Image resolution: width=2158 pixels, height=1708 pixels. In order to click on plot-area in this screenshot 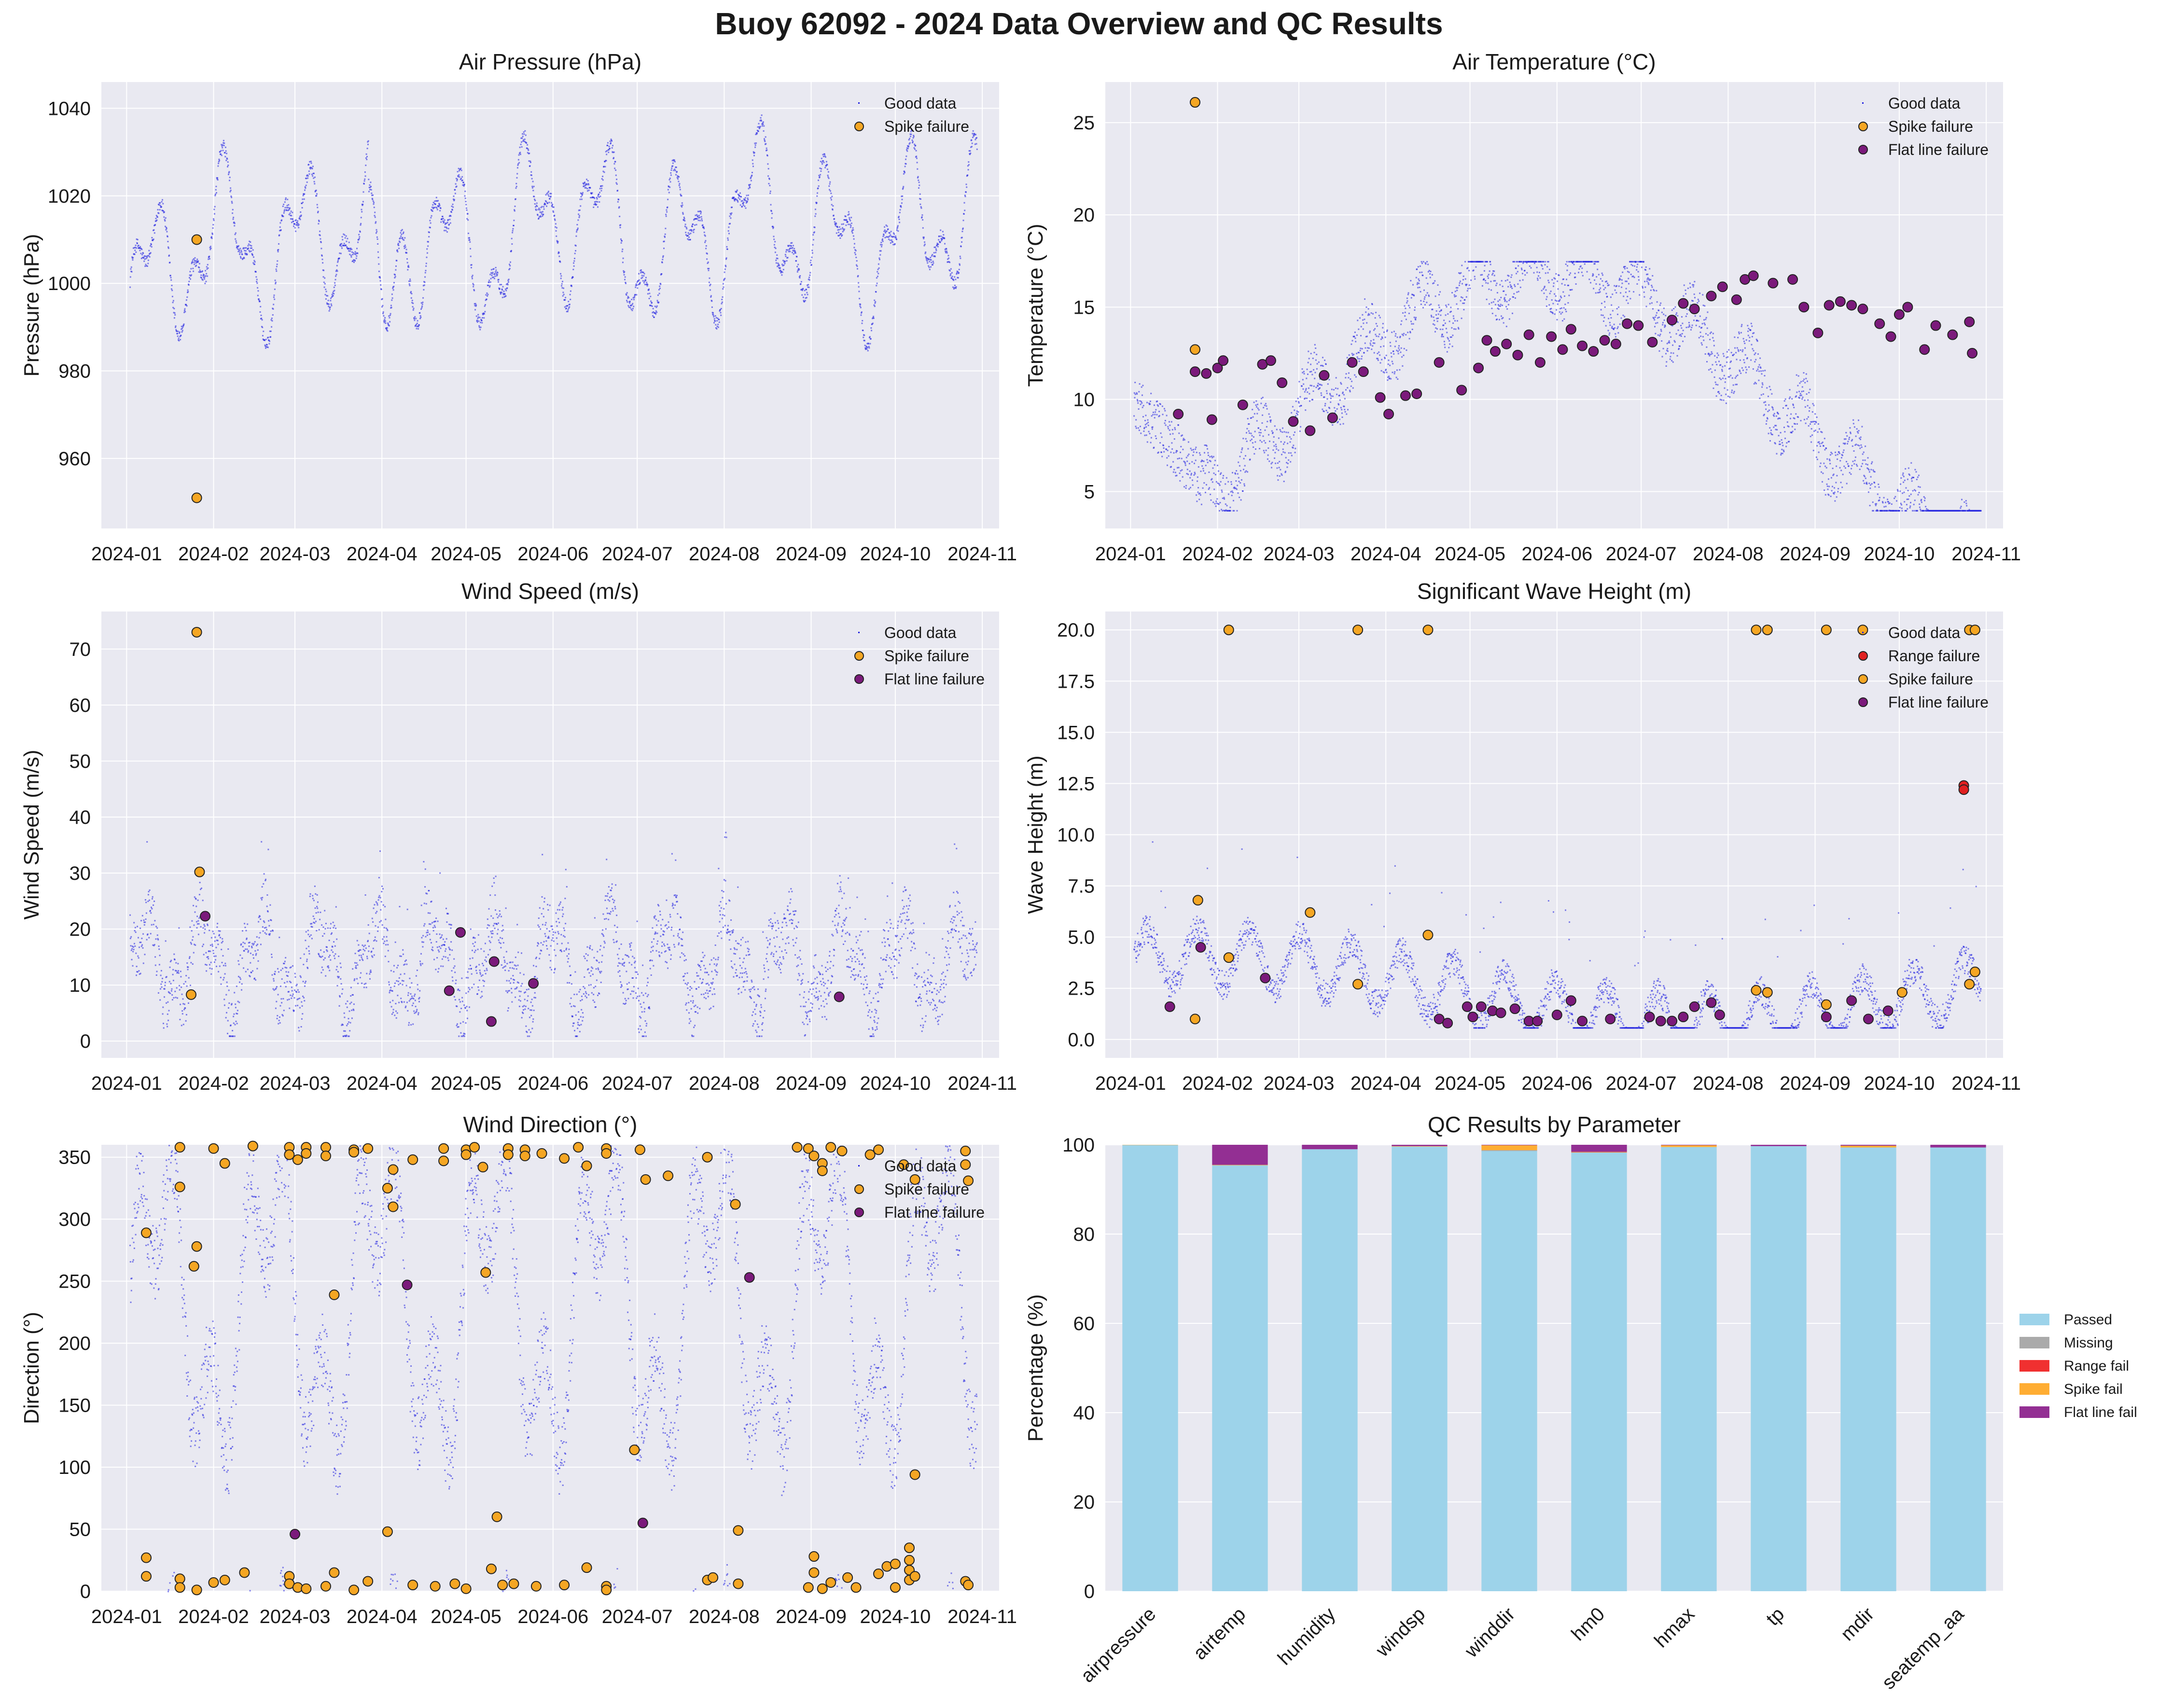, I will do `click(1554, 305)`.